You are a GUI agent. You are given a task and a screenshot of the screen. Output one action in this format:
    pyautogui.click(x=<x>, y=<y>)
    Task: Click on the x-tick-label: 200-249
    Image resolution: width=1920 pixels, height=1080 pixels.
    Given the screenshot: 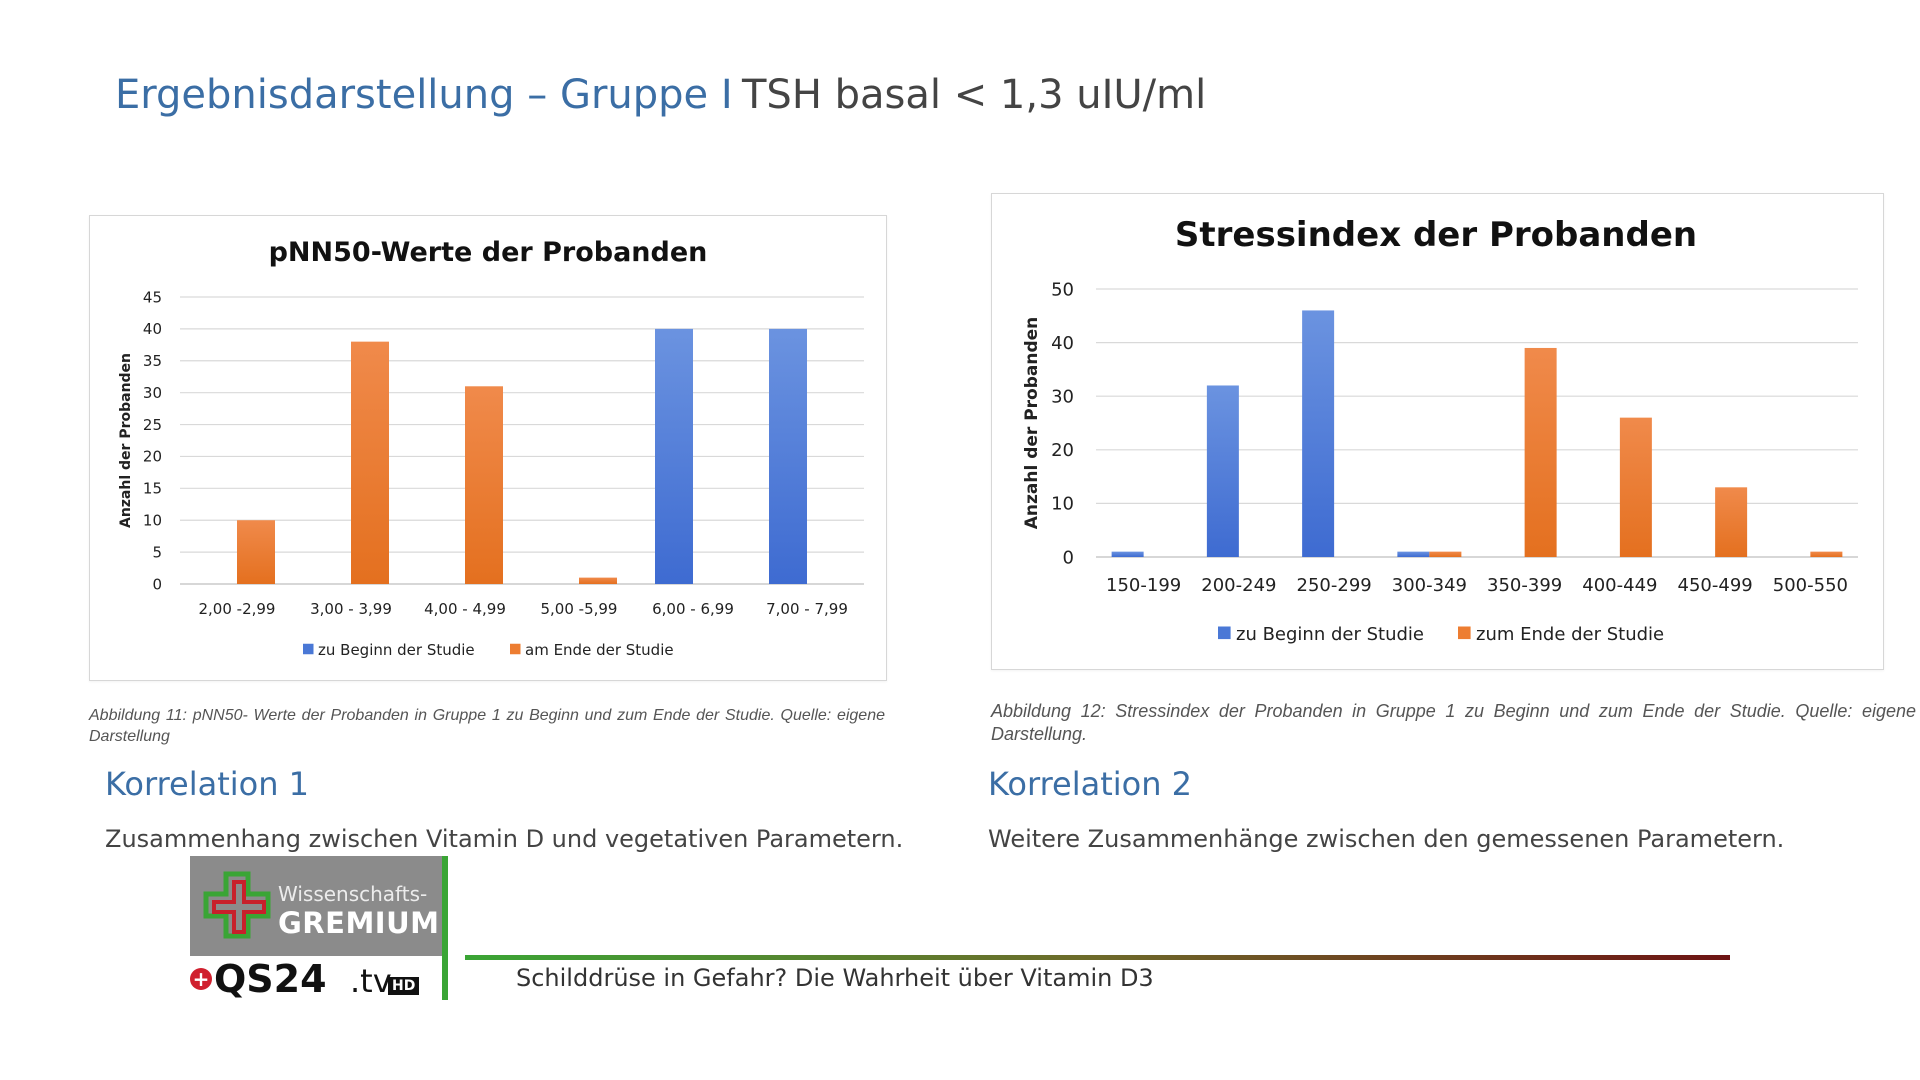 What is the action you would take?
    pyautogui.click(x=1238, y=585)
    